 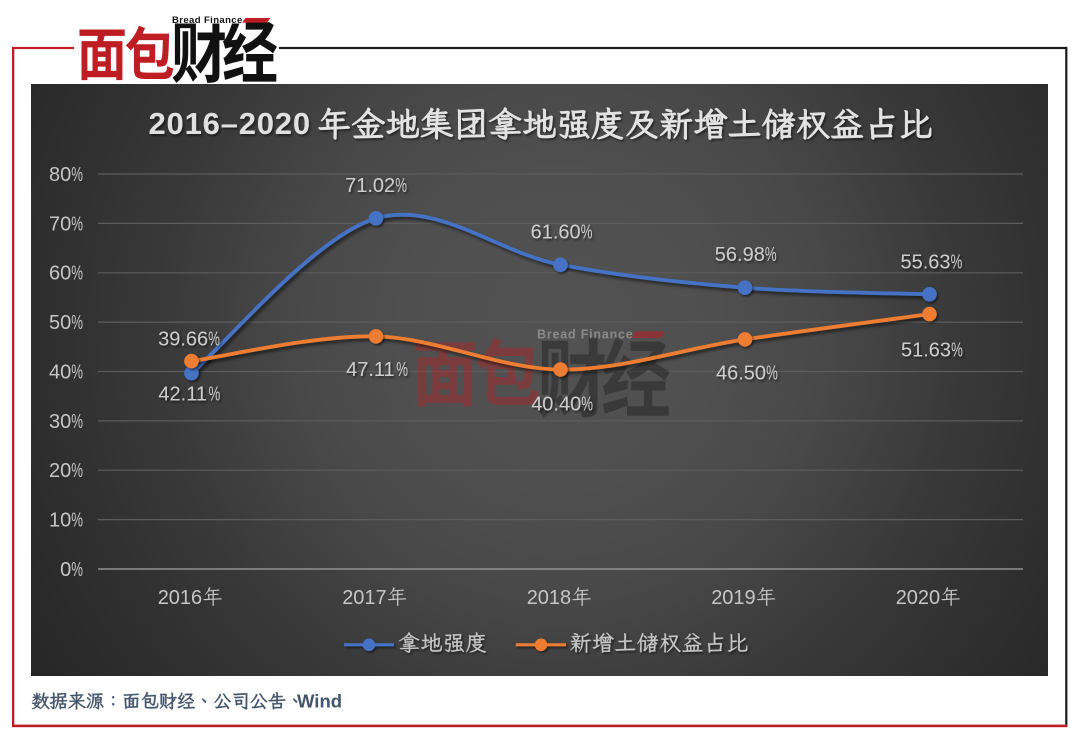 What do you see at coordinates (183, 339) in the screenshot?
I see `svg-text: 39.66` at bounding box center [183, 339].